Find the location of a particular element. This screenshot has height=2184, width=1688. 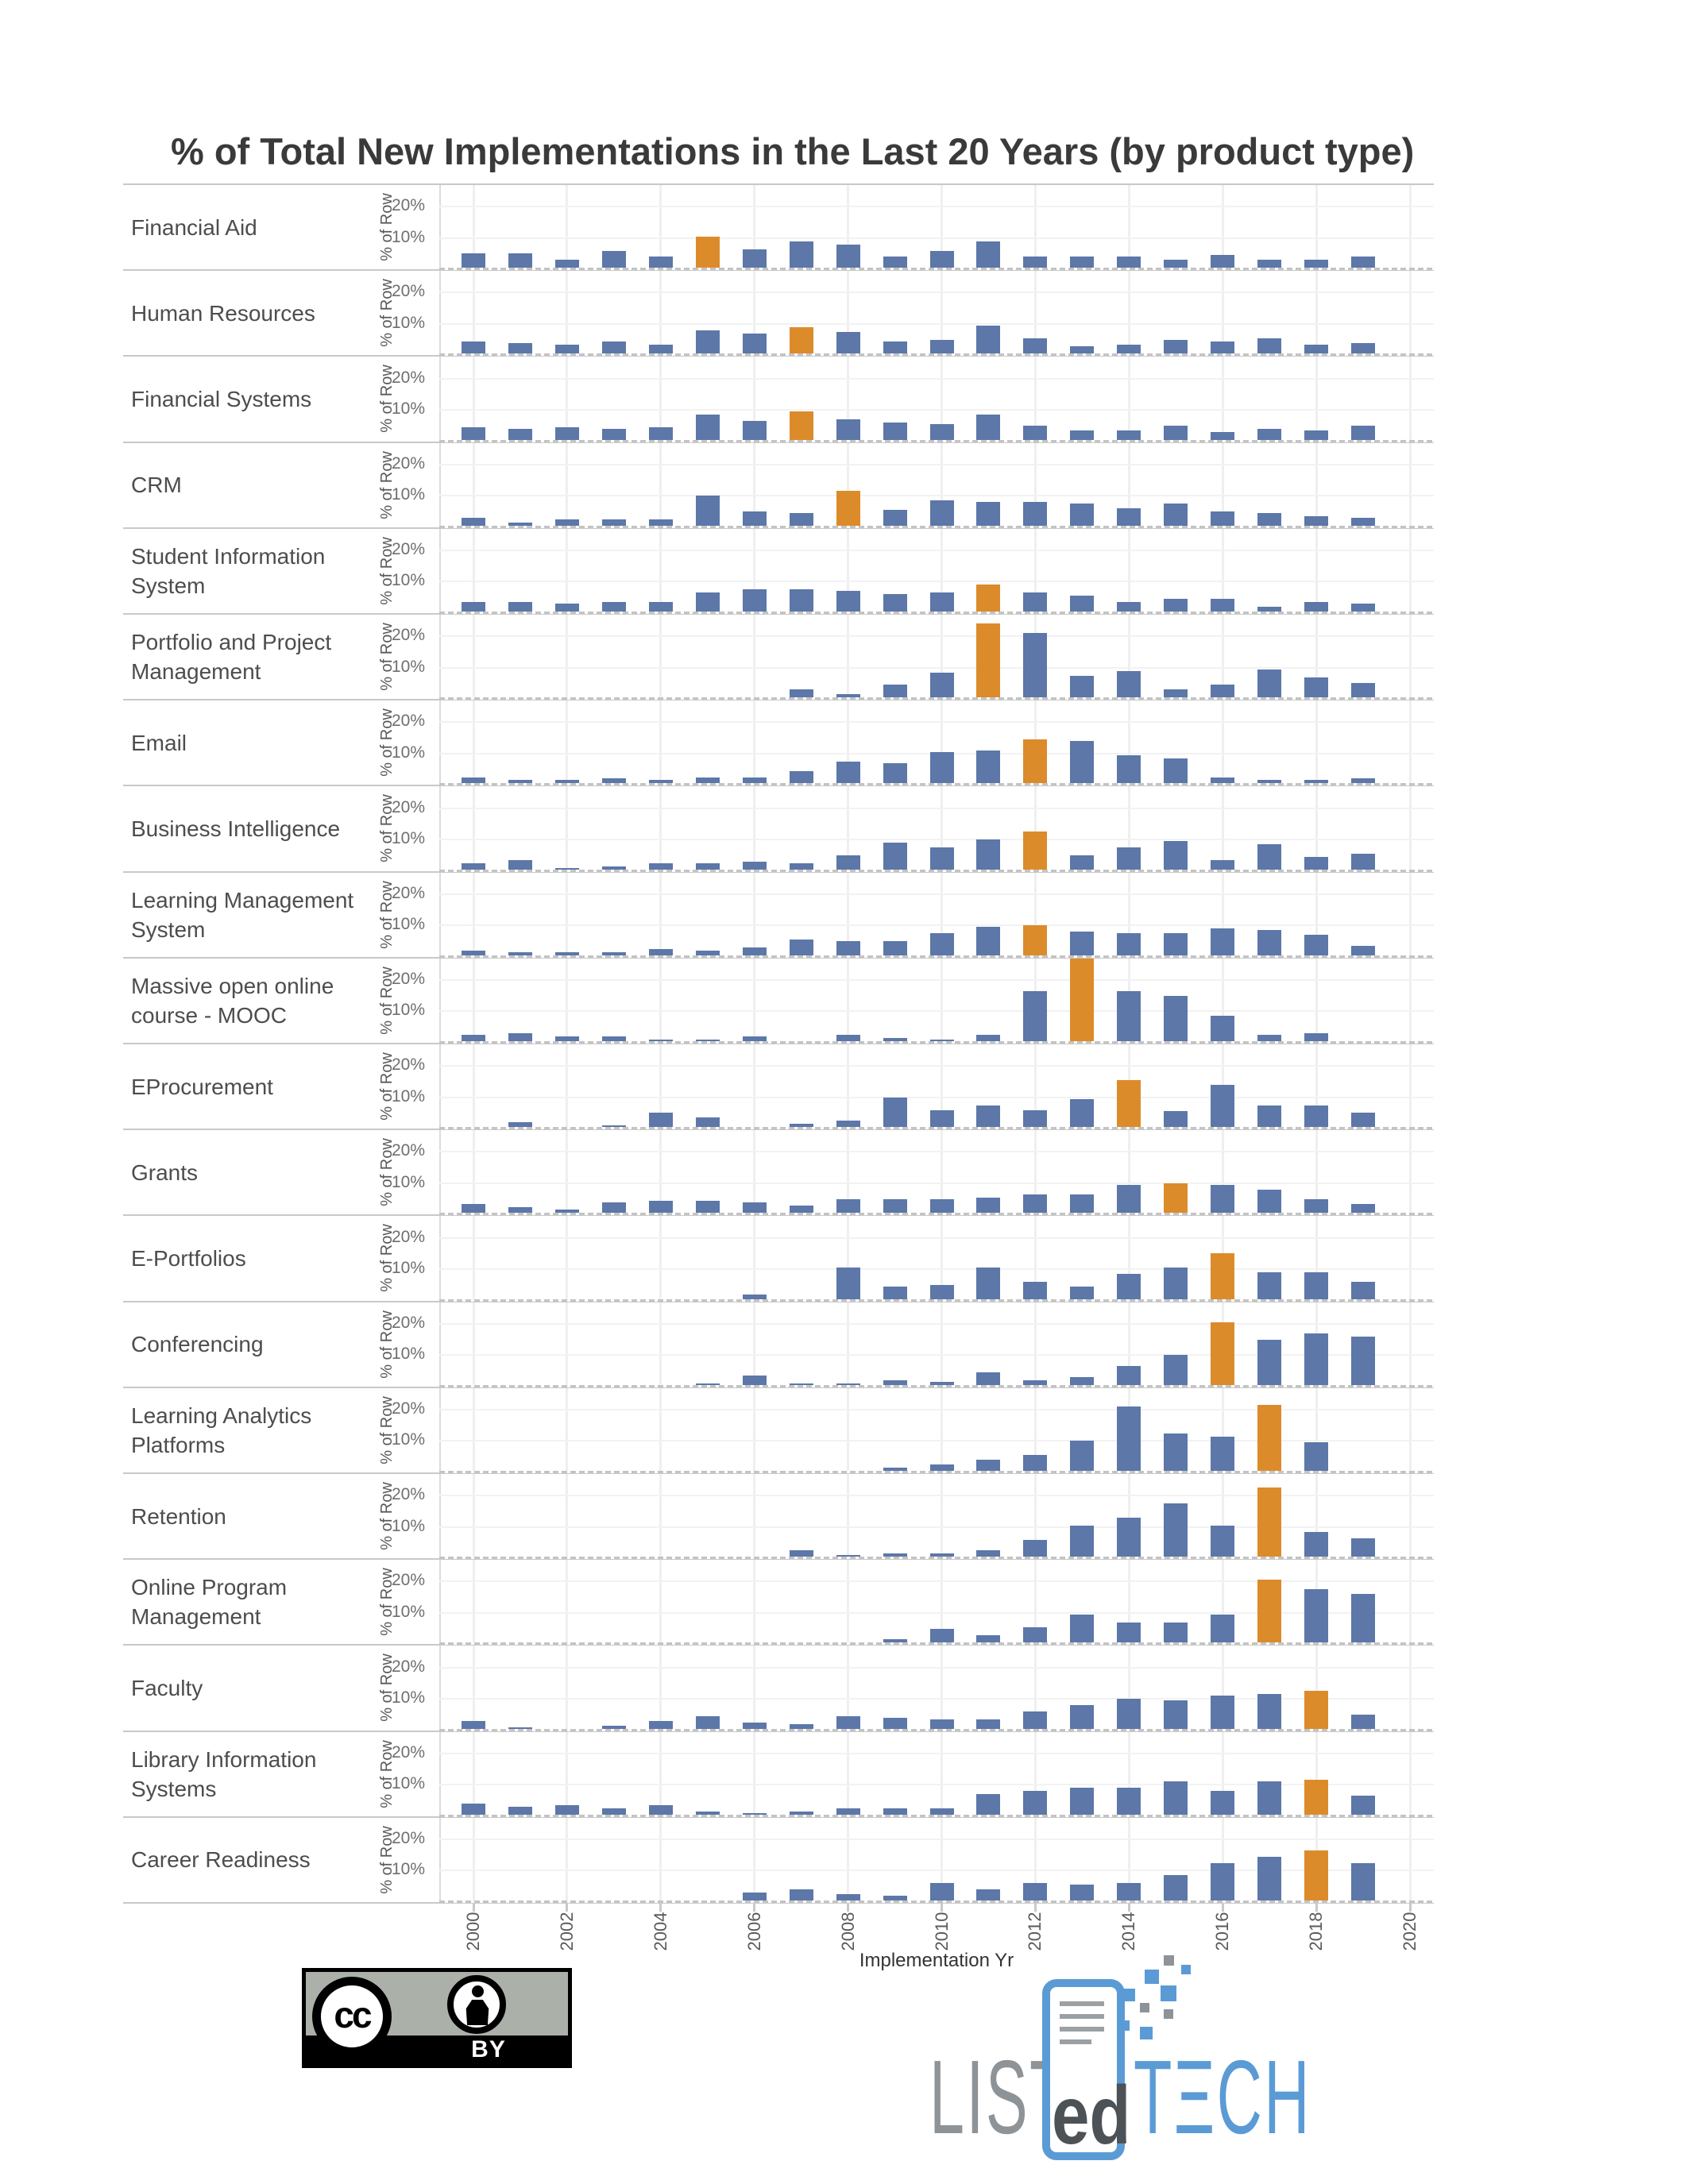

cc-by-license-badge: BY cc is located at coordinates (437, 2018).